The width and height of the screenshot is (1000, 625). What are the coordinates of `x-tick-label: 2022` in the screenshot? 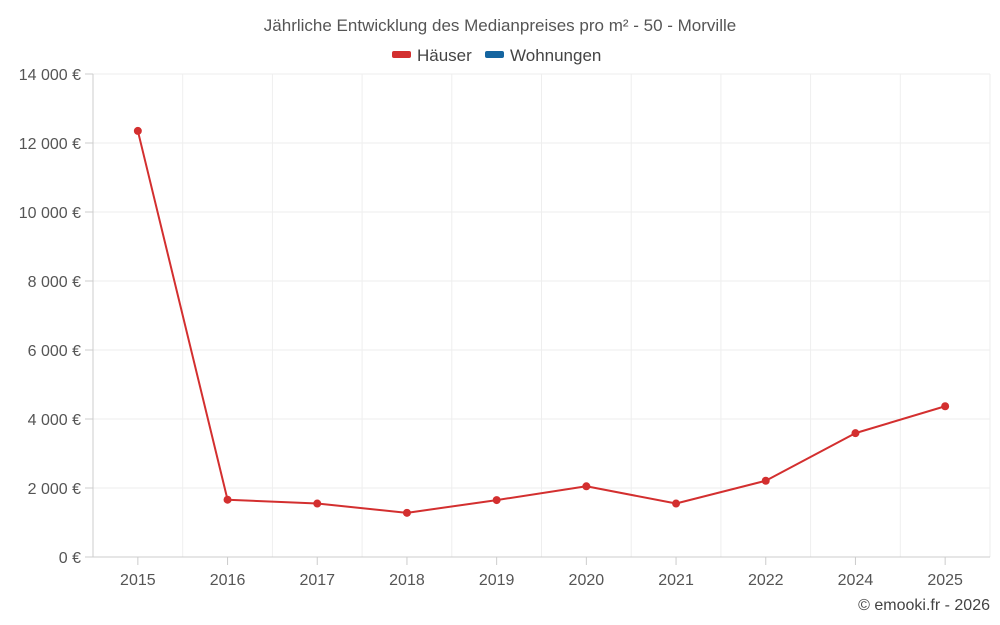 It's located at (766, 580).